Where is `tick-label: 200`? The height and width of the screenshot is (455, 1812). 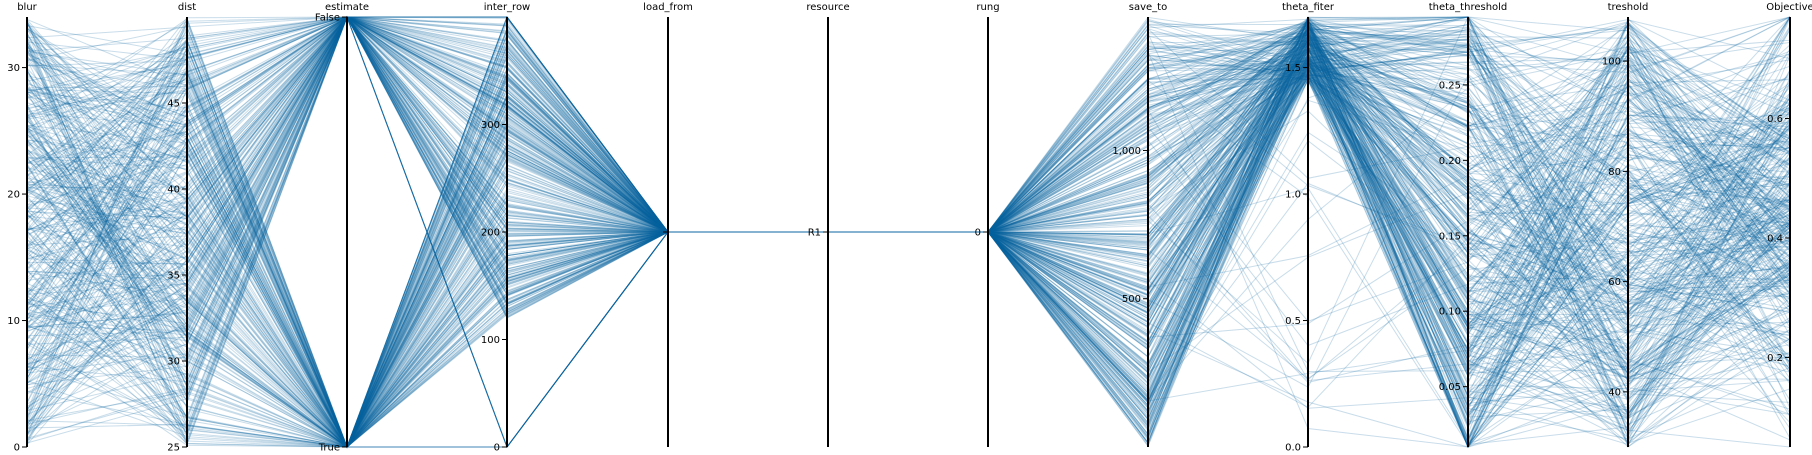 tick-label: 200 is located at coordinates (490, 233).